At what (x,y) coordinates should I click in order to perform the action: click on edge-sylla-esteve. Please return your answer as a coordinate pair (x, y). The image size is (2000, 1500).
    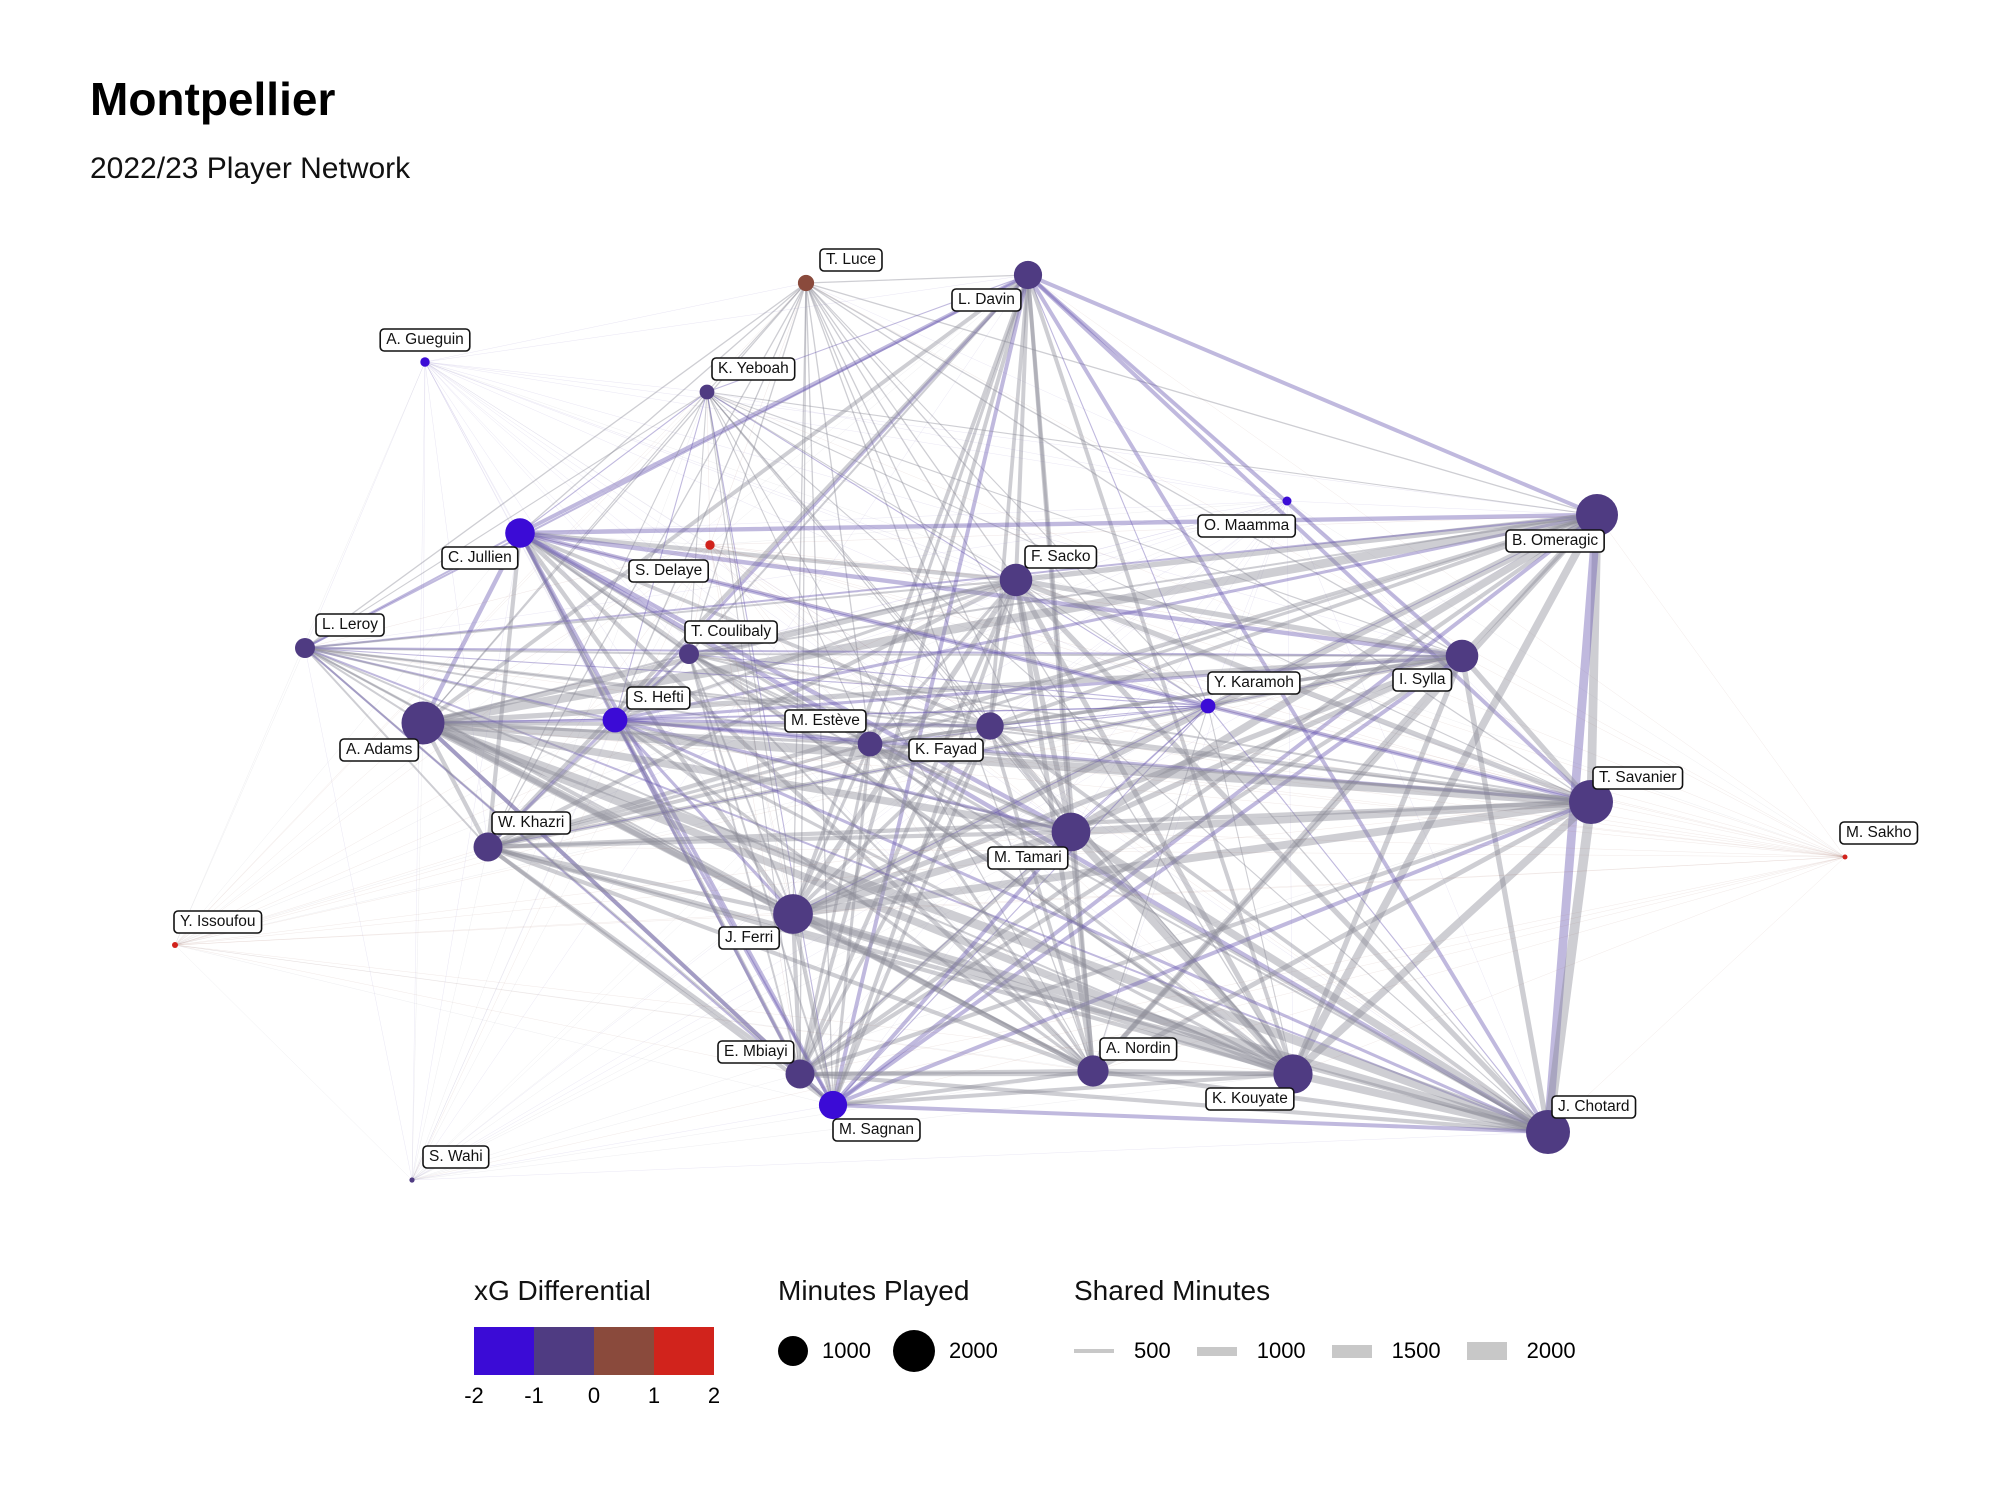
    Looking at the image, I should click on (1166, 700).